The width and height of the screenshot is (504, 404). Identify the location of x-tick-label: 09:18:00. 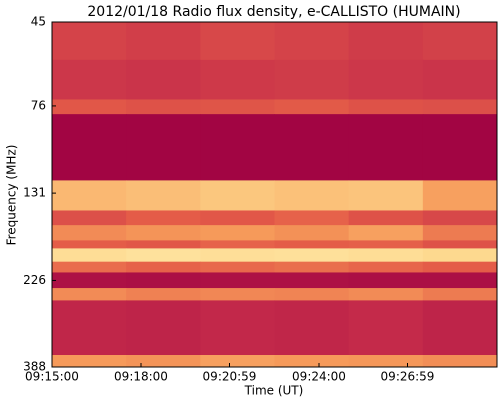
(141, 377).